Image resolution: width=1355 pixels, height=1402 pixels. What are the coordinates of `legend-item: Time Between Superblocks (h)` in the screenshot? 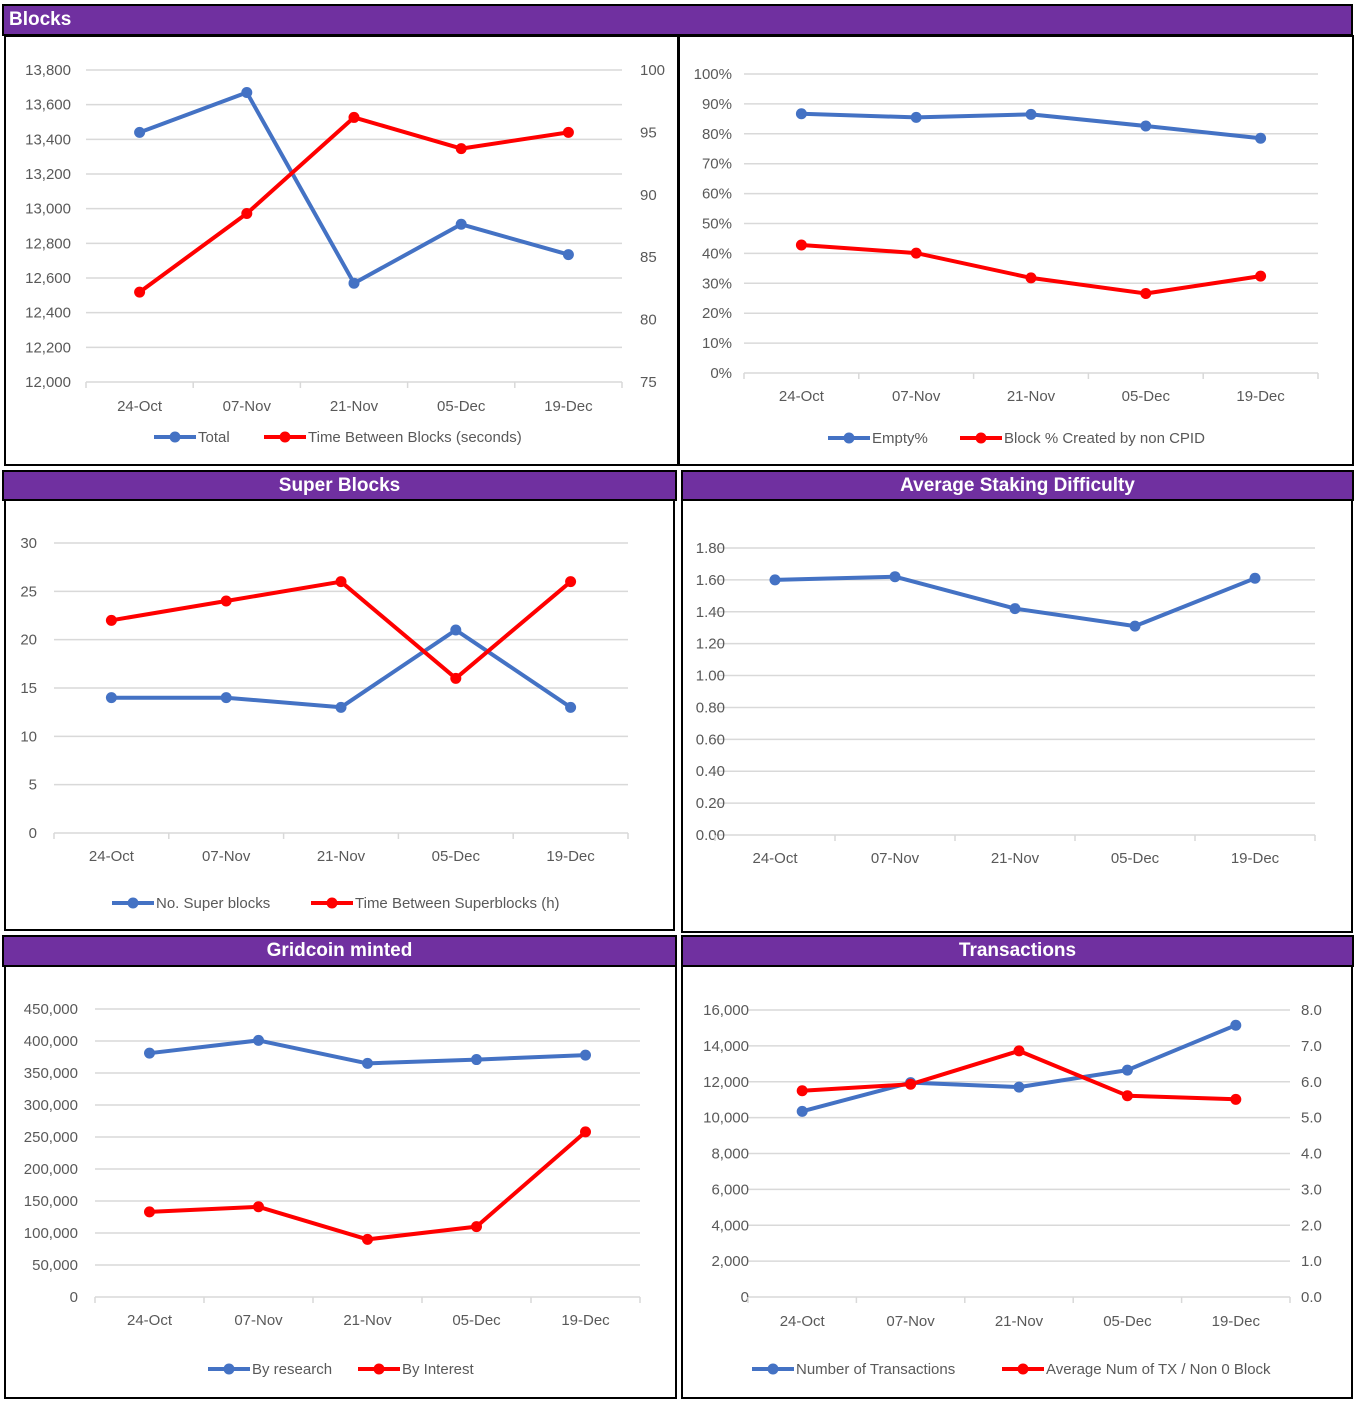 It's located at (435, 903).